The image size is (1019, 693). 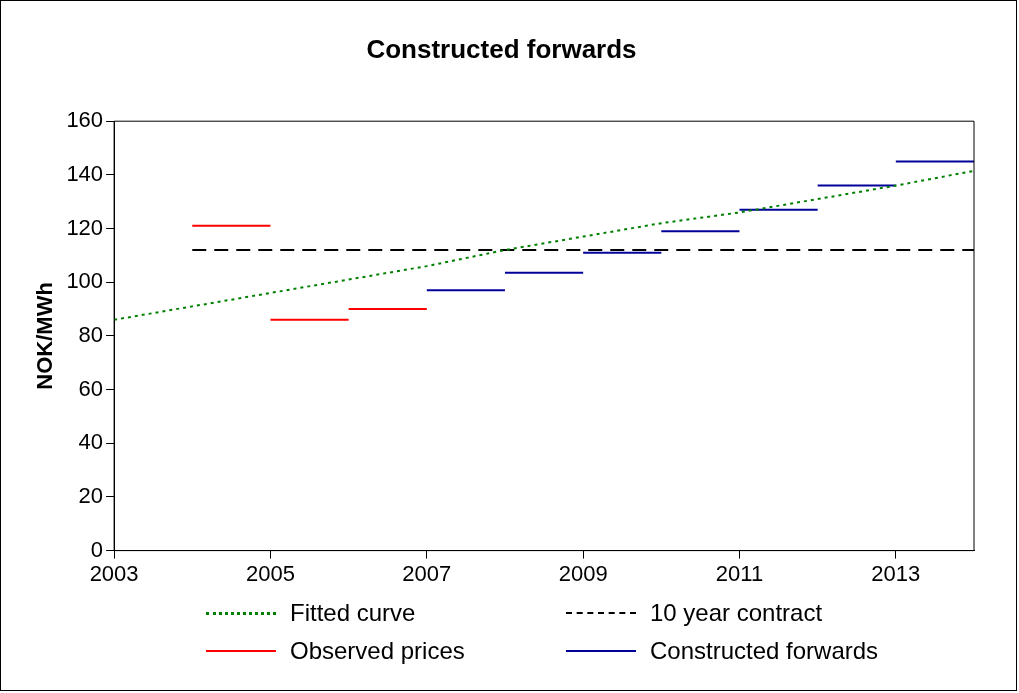 I want to click on x-tick-label: 2007, so click(x=427, y=573).